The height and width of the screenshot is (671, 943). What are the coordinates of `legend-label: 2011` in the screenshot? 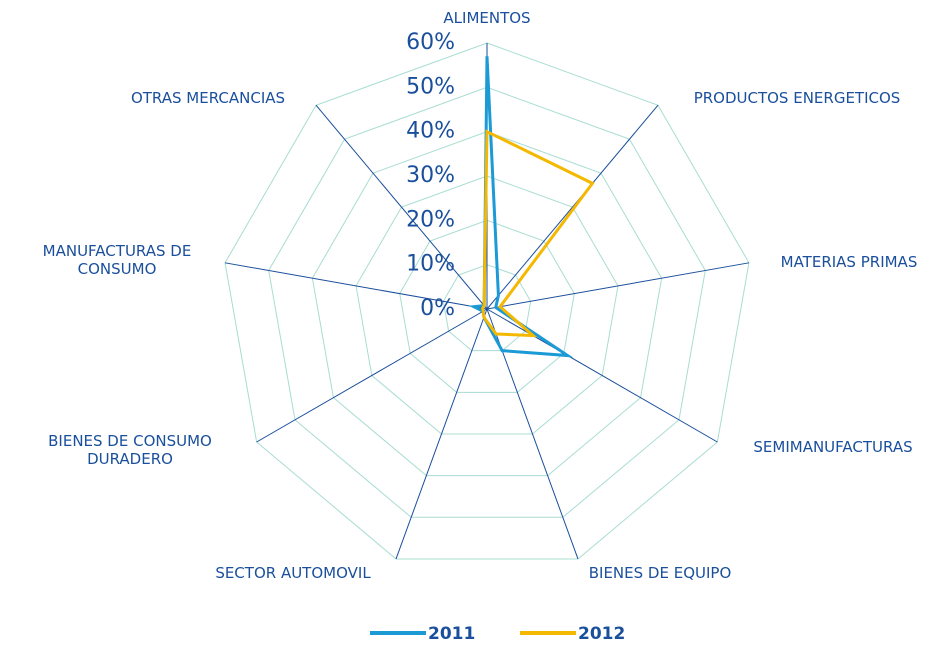 It's located at (451, 634).